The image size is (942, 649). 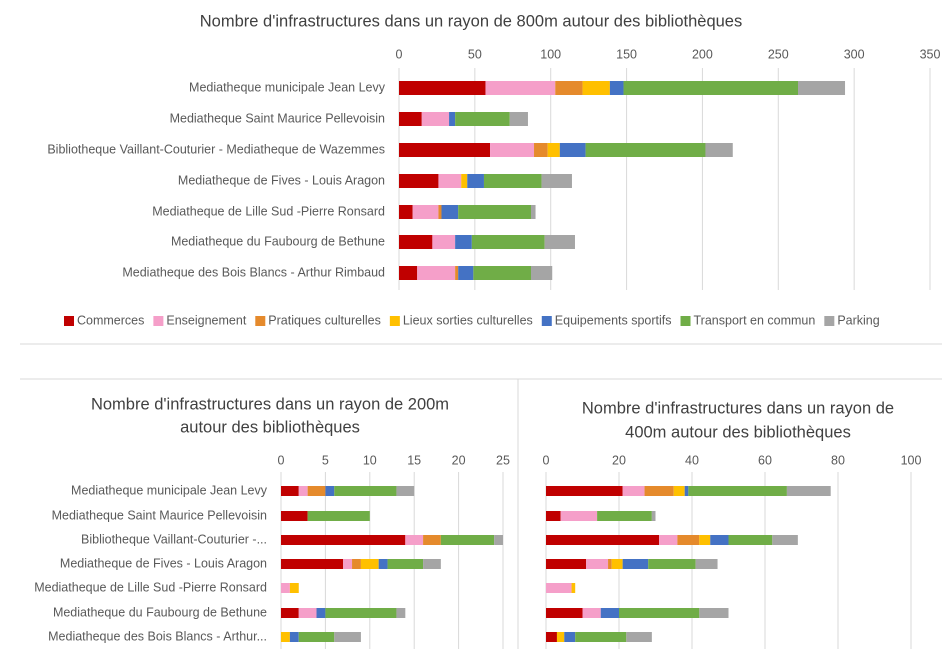 I want to click on x-tick-label: 100, so click(x=550, y=54).